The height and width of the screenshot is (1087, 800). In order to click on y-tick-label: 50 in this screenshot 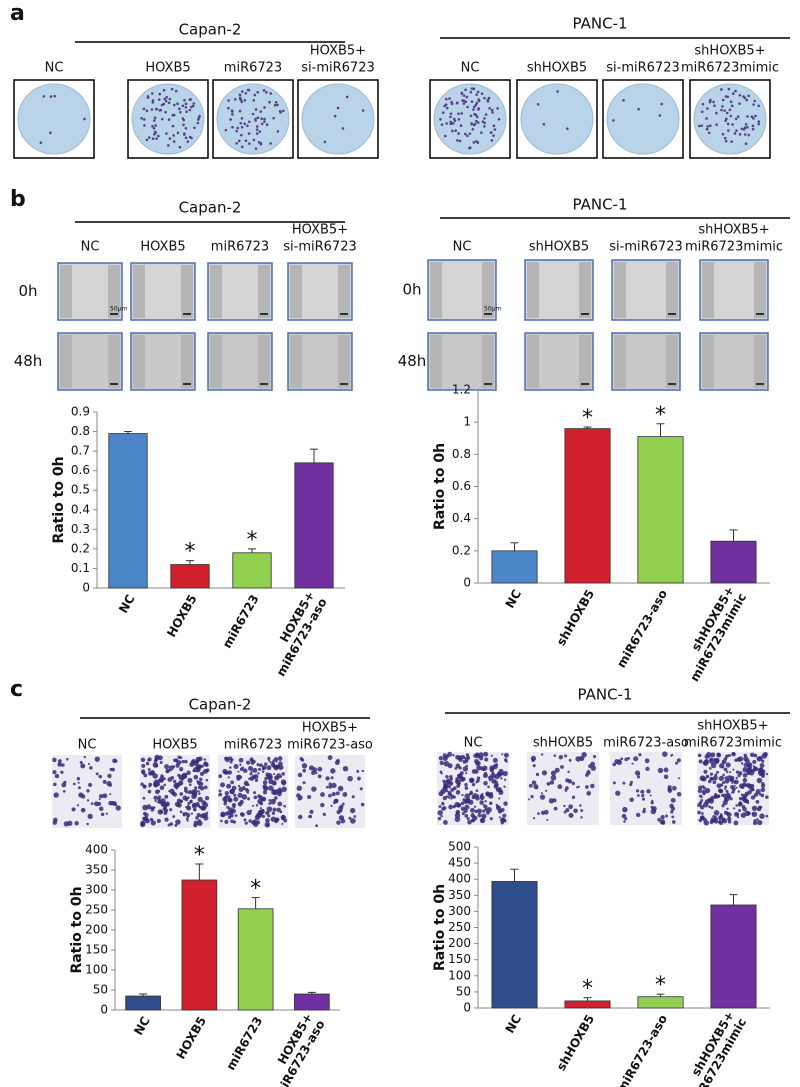, I will do `click(463, 991)`.